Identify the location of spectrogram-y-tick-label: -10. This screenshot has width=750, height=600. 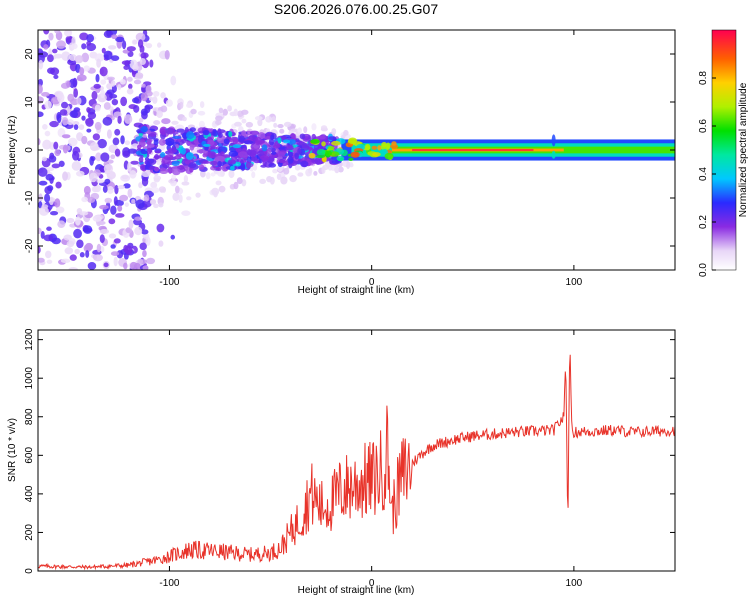
(29, 197).